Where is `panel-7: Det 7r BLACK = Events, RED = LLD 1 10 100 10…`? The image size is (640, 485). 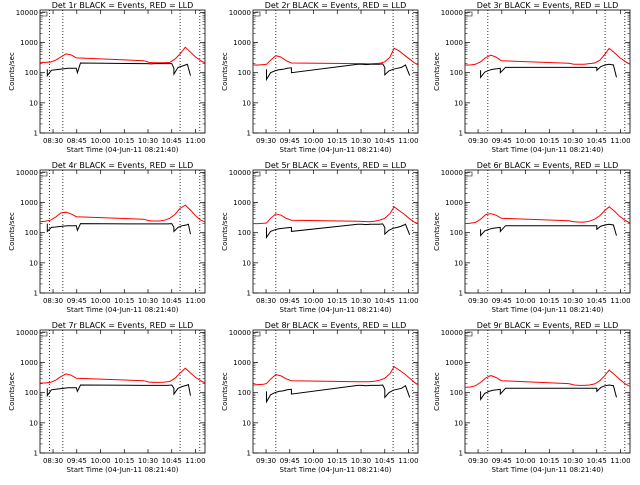
panel-7: Det 7r BLACK = Events, RED = LLD 1 10 100 10… is located at coordinates (107, 397).